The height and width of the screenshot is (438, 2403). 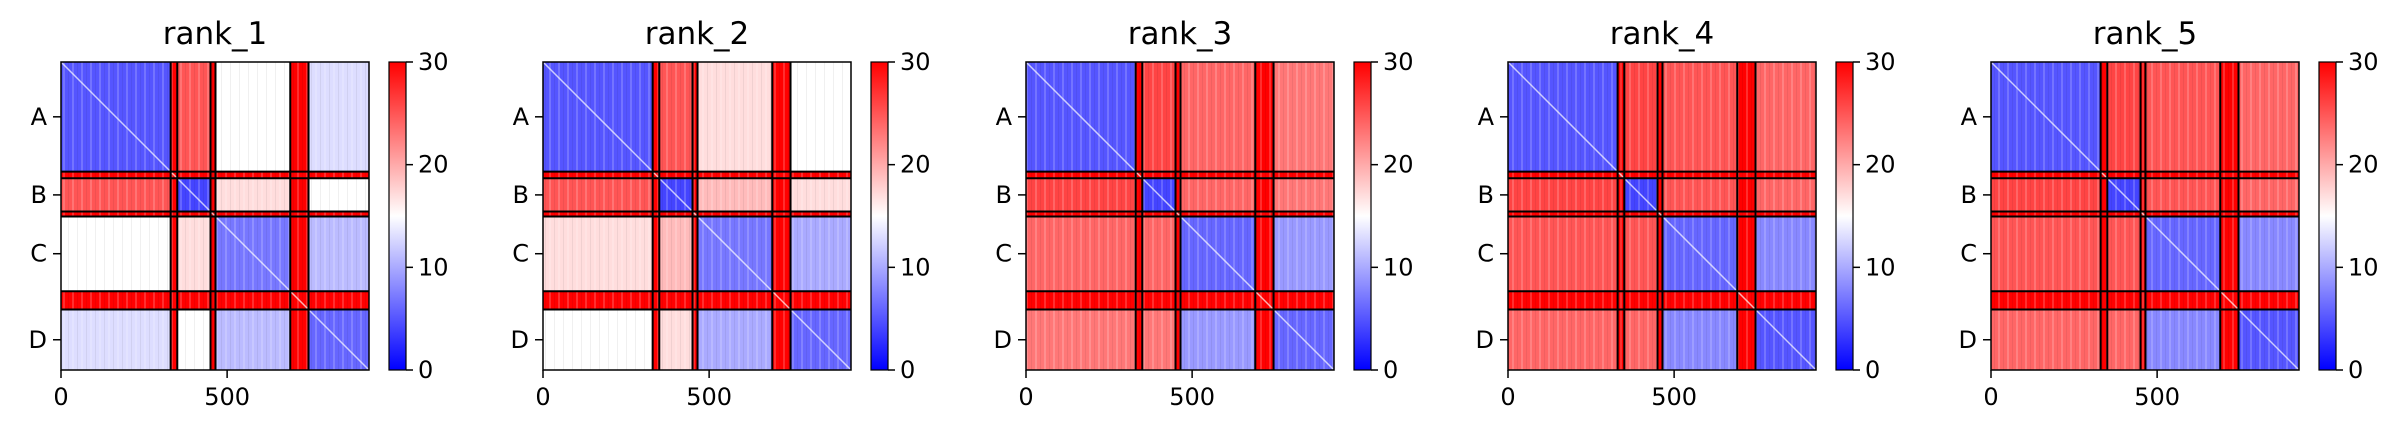 I want to click on panel-title: rank_3, so click(x=1180, y=34).